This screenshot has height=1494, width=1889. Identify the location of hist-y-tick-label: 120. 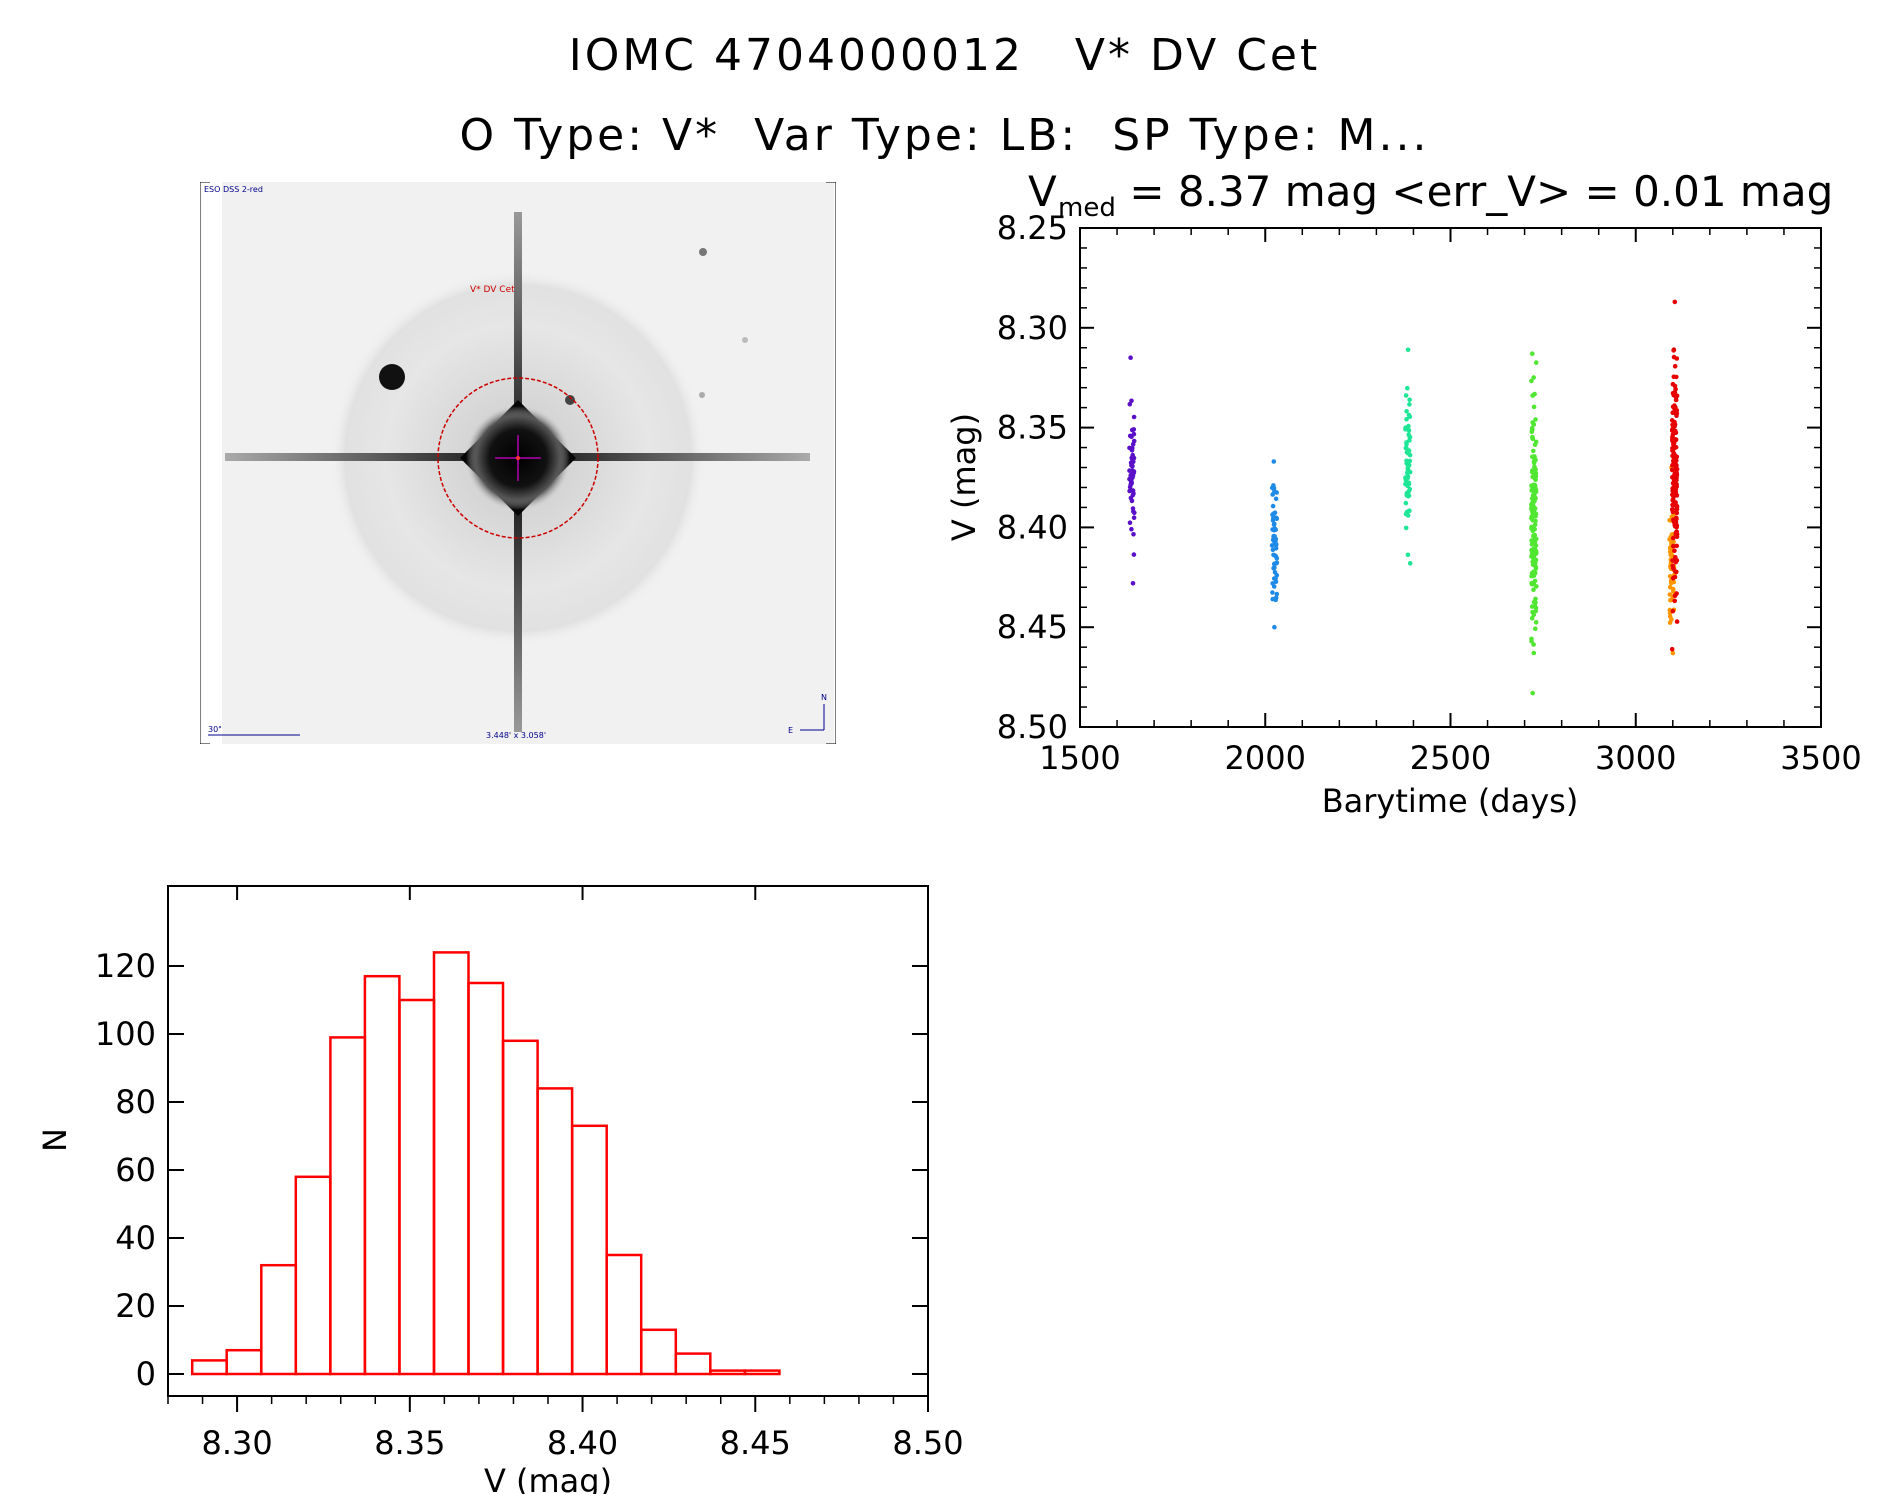
(125, 966).